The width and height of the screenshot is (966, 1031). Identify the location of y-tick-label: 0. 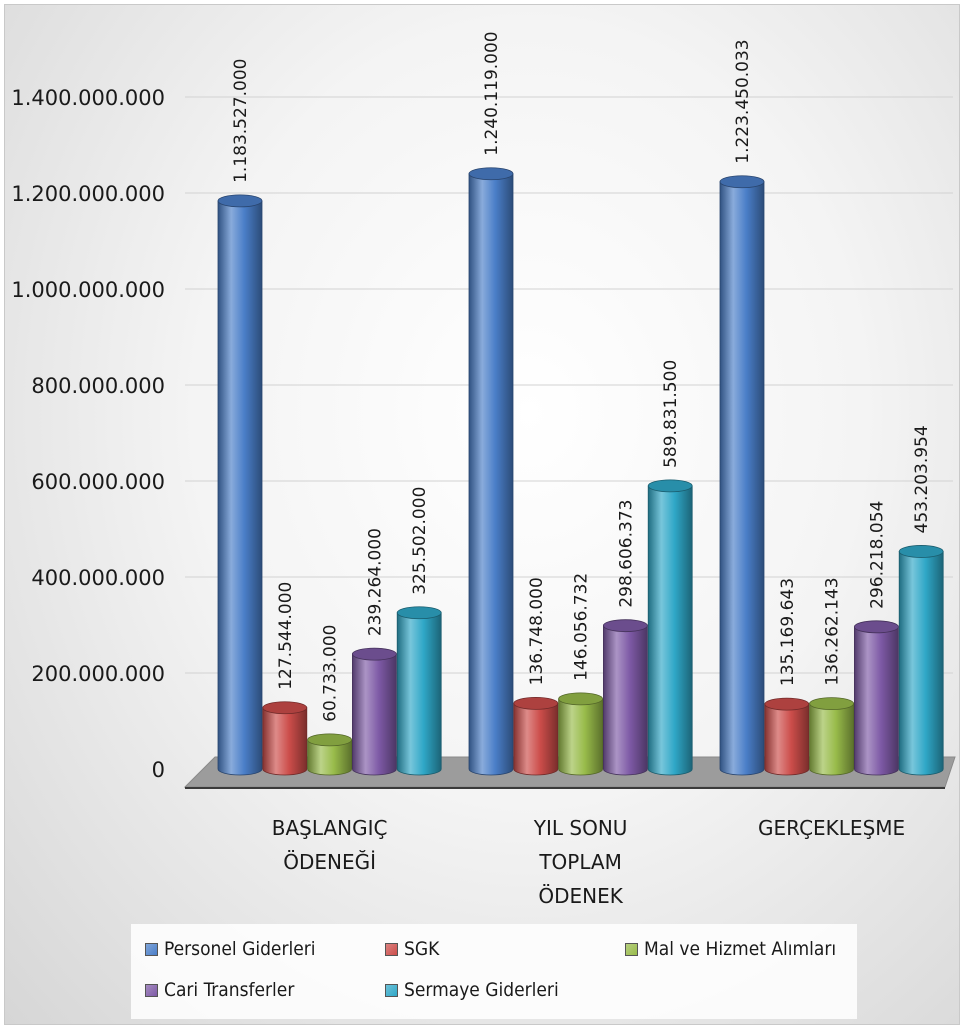
(158, 770).